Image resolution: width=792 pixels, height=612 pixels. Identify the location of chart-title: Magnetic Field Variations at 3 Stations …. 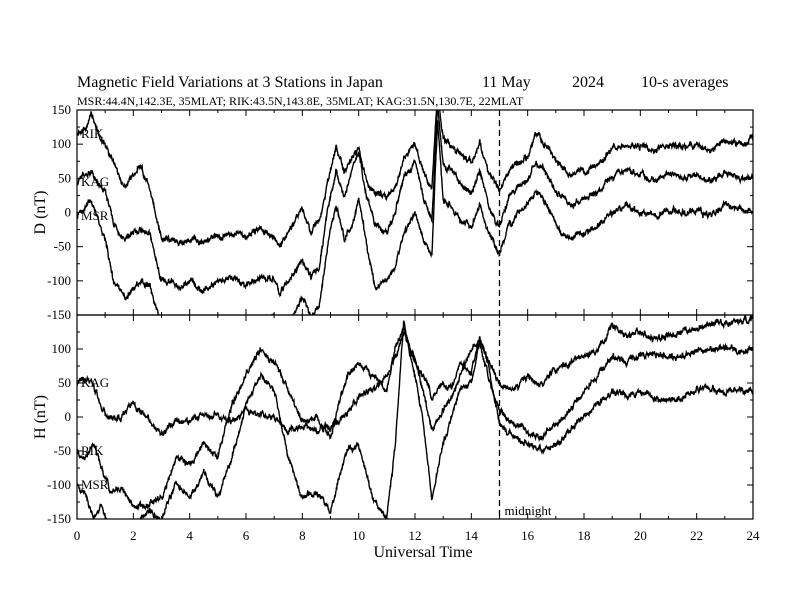
(230, 82).